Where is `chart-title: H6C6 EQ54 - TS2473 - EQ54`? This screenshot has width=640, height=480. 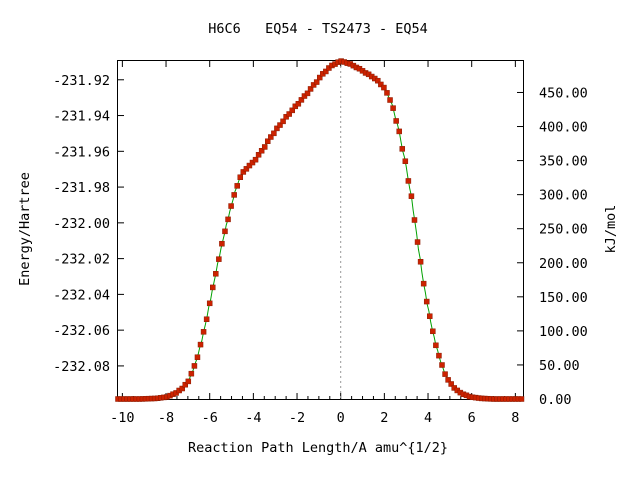 chart-title: H6C6 EQ54 - TS2473 - EQ54 is located at coordinates (317, 29).